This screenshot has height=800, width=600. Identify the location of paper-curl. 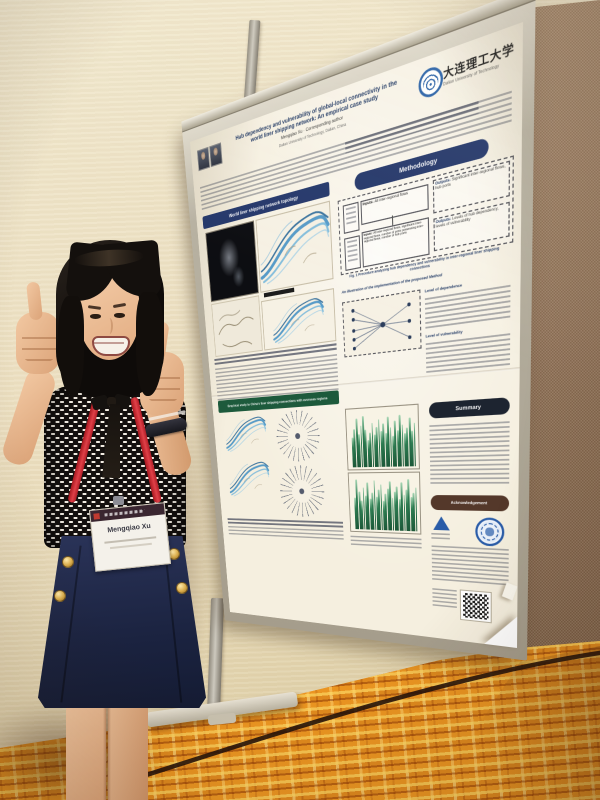
(501, 631).